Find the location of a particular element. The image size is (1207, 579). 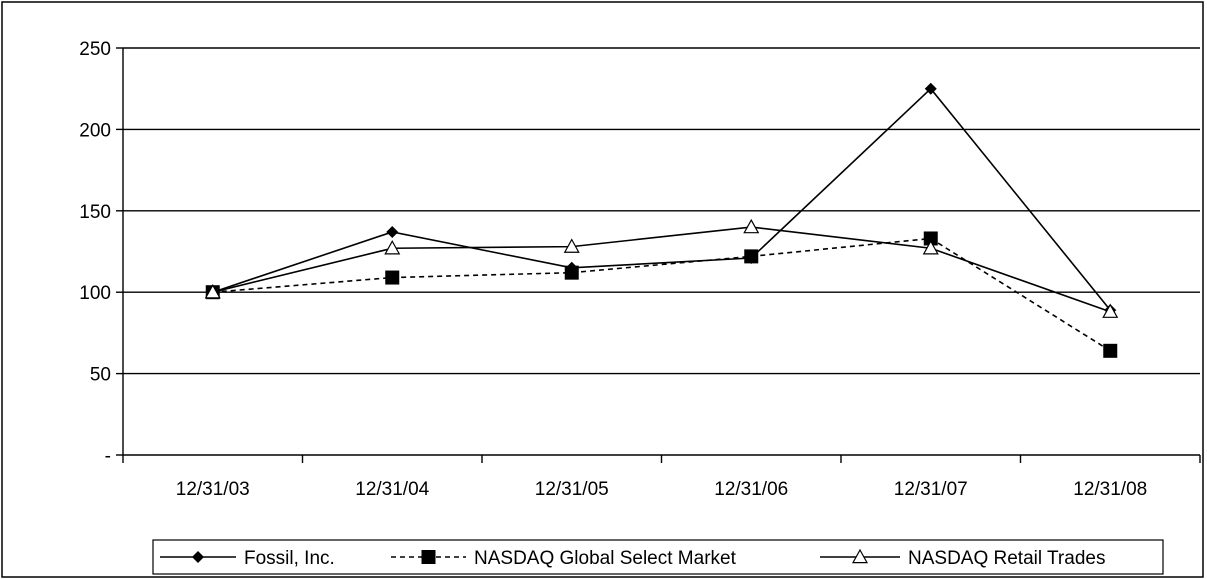

legend-box is located at coordinates (658, 557).